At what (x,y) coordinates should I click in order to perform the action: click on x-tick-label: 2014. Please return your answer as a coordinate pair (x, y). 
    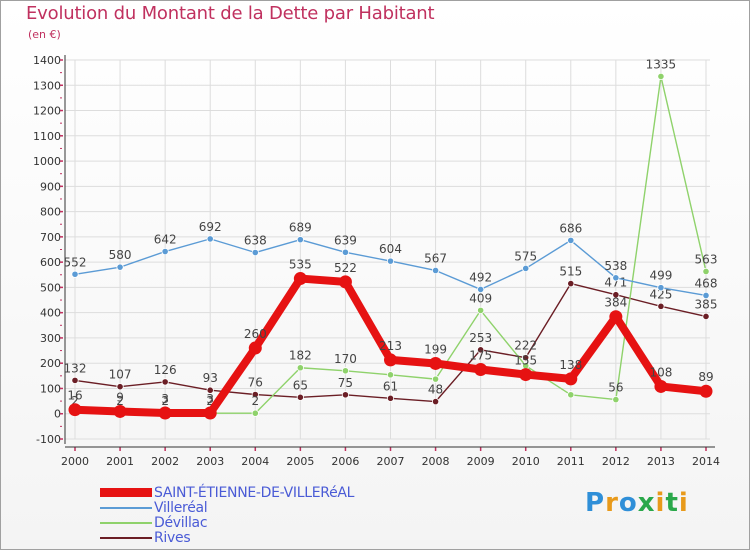
    Looking at the image, I should click on (706, 461).